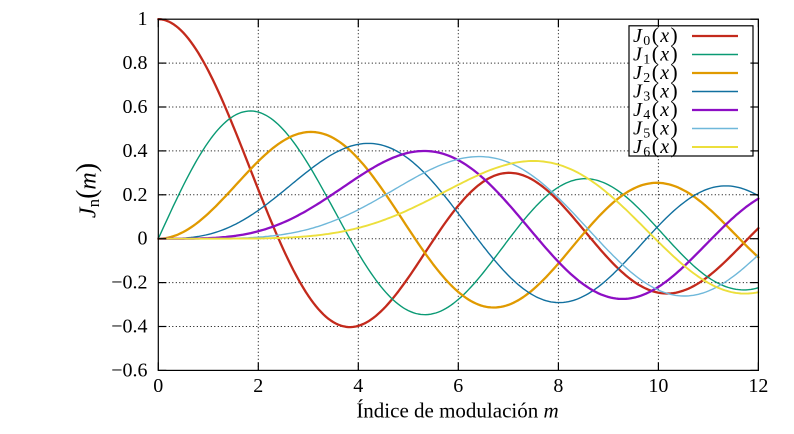 The height and width of the screenshot is (434, 794). Describe the element at coordinates (258, 386) in the screenshot. I see `svg-text: 2` at that location.